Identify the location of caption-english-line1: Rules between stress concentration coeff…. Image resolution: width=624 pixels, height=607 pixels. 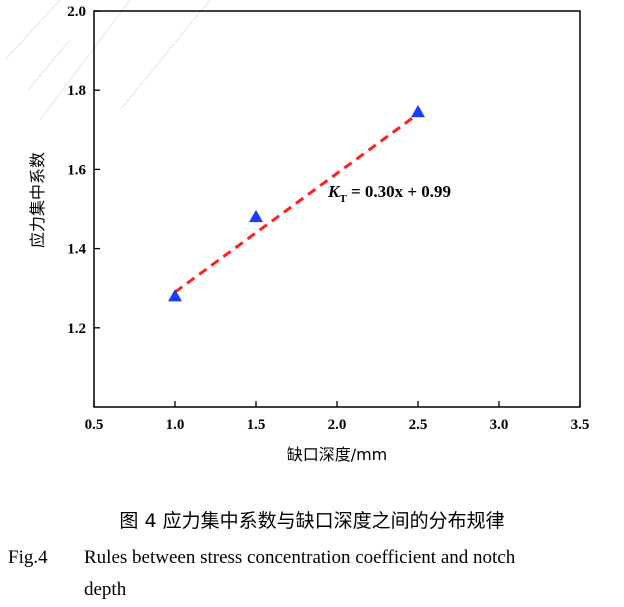
(300, 557).